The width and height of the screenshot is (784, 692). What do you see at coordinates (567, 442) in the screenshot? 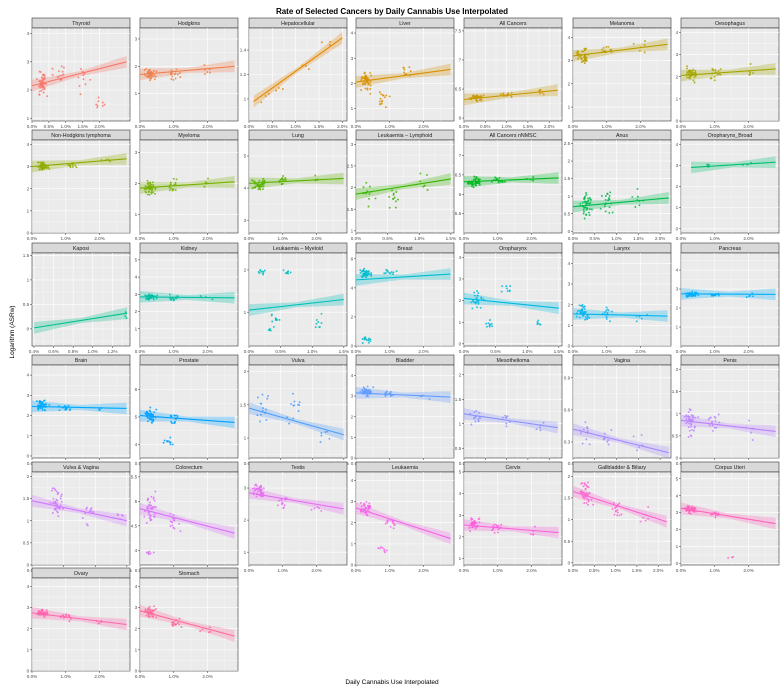
I see `y-tick-label: 0.3` at bounding box center [567, 442].